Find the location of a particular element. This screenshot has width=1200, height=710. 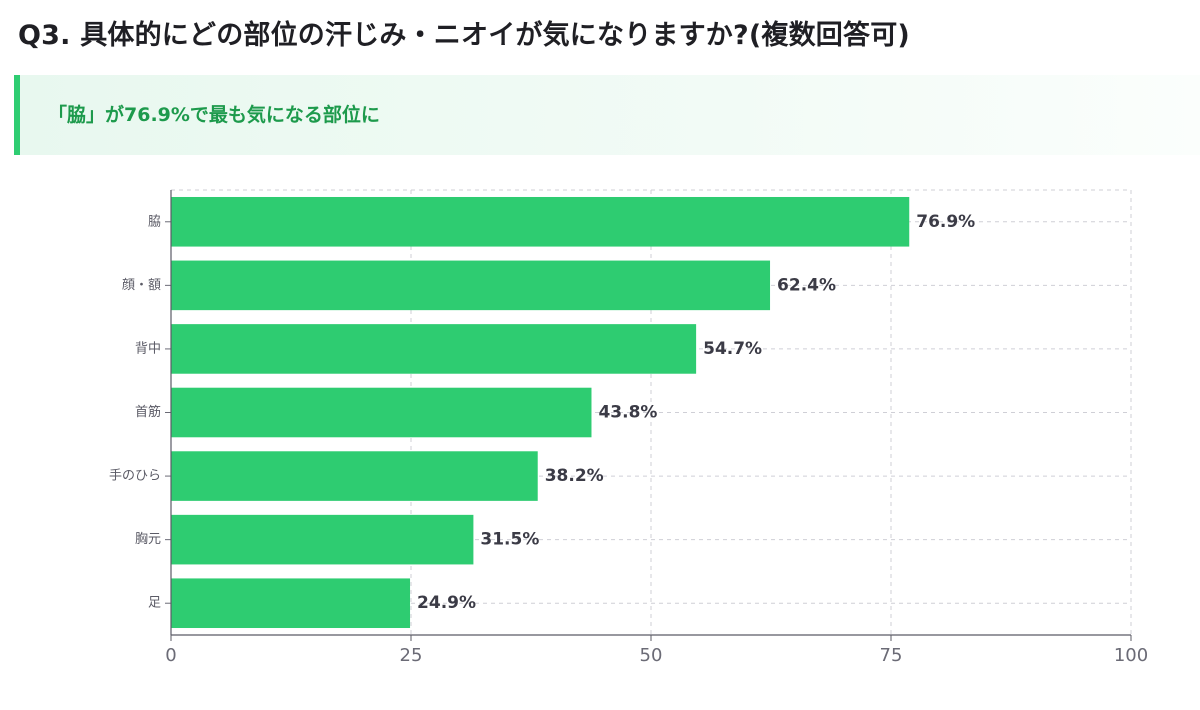

value-label: 31.5% is located at coordinates (509, 540).